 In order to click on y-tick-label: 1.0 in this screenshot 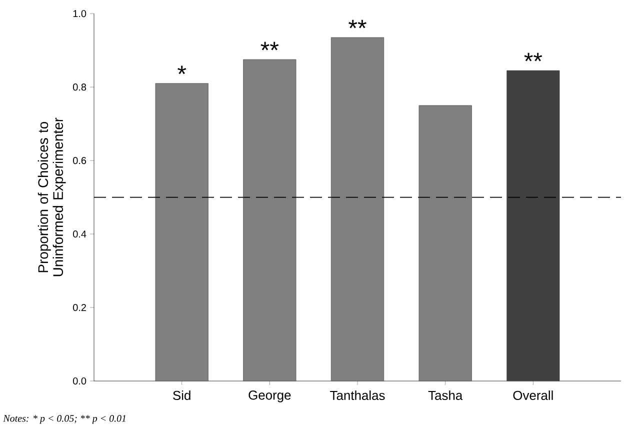, I will do `click(79, 14)`.